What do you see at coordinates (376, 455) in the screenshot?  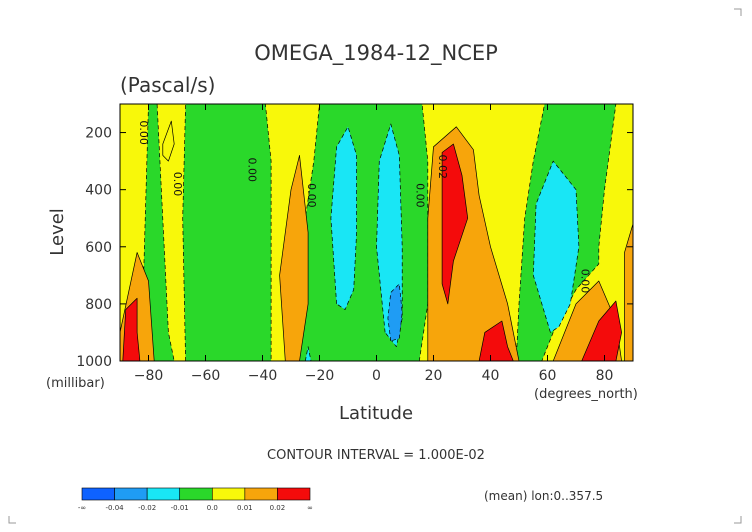 I see `contour-interval-label: CONTOUR INTERVAL = 1.000E-02` at bounding box center [376, 455].